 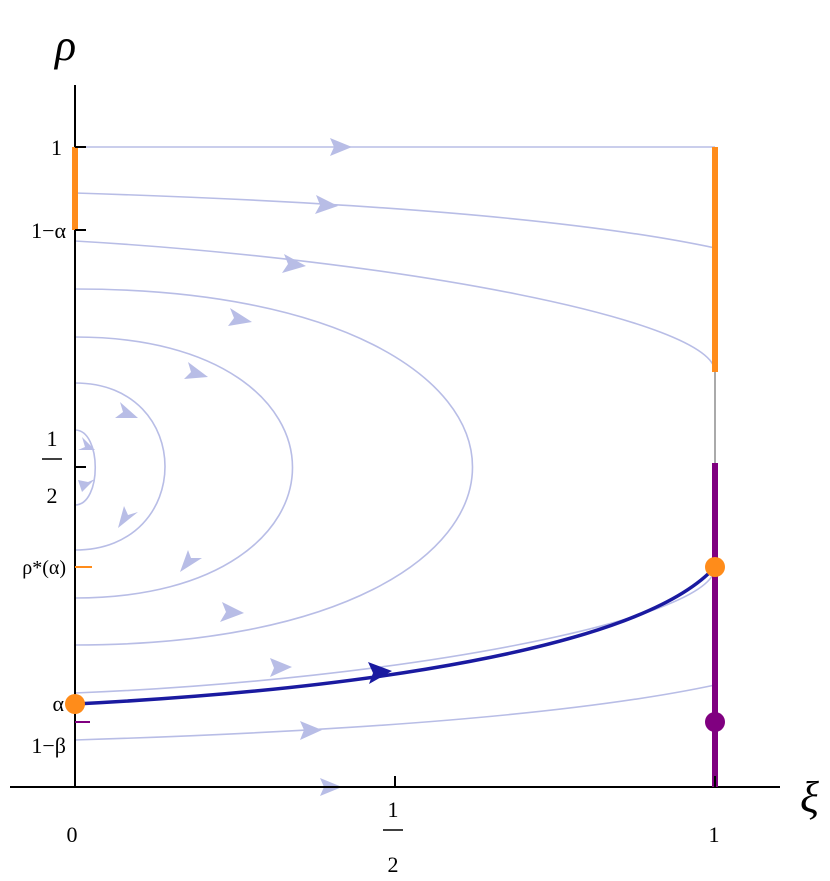 I want to click on x-axis-label: ξ, so click(x=809, y=797).